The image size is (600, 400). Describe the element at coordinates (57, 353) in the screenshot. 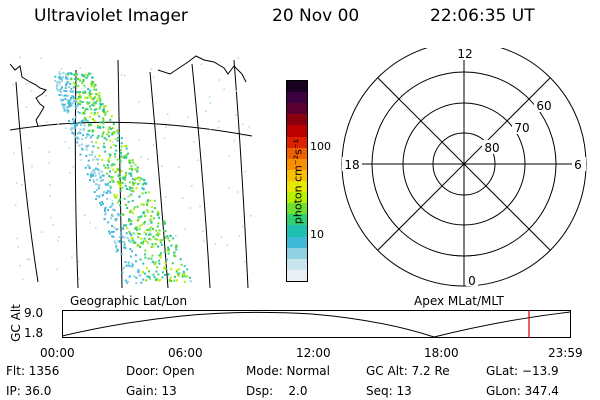

I see `orbit-x-tick-0: 00:00` at that location.